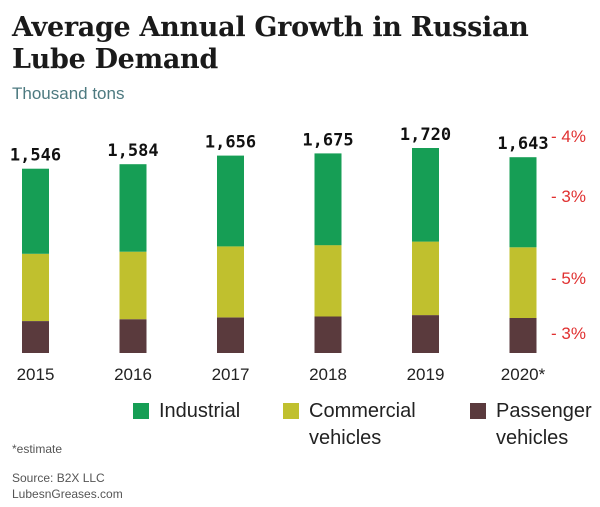 This screenshot has height=507, width=600. What do you see at coordinates (345, 438) in the screenshot?
I see `legend-label-commercial-line2: vehicles` at bounding box center [345, 438].